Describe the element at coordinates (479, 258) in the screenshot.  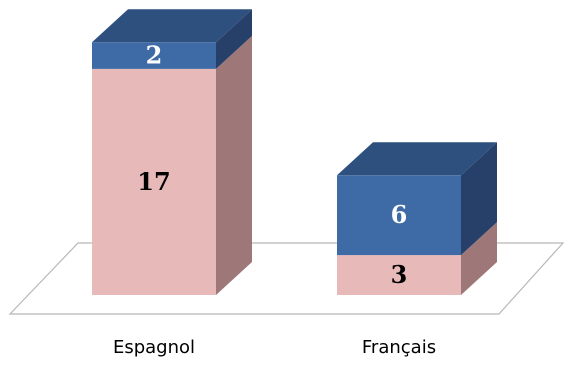
I see `bar-francais-segment-0-side` at that location.